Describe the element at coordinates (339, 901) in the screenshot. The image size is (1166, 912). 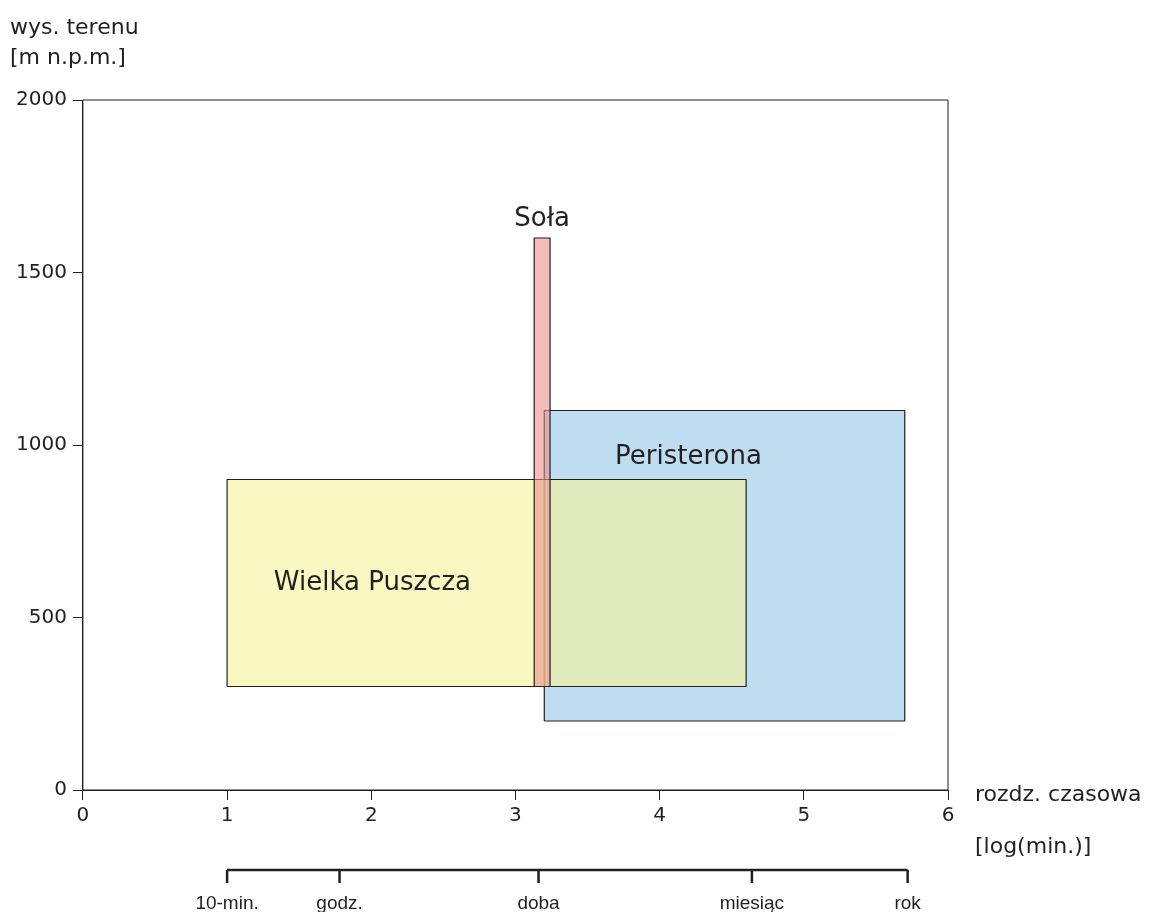
I see `ref-line-label: godz.` at that location.